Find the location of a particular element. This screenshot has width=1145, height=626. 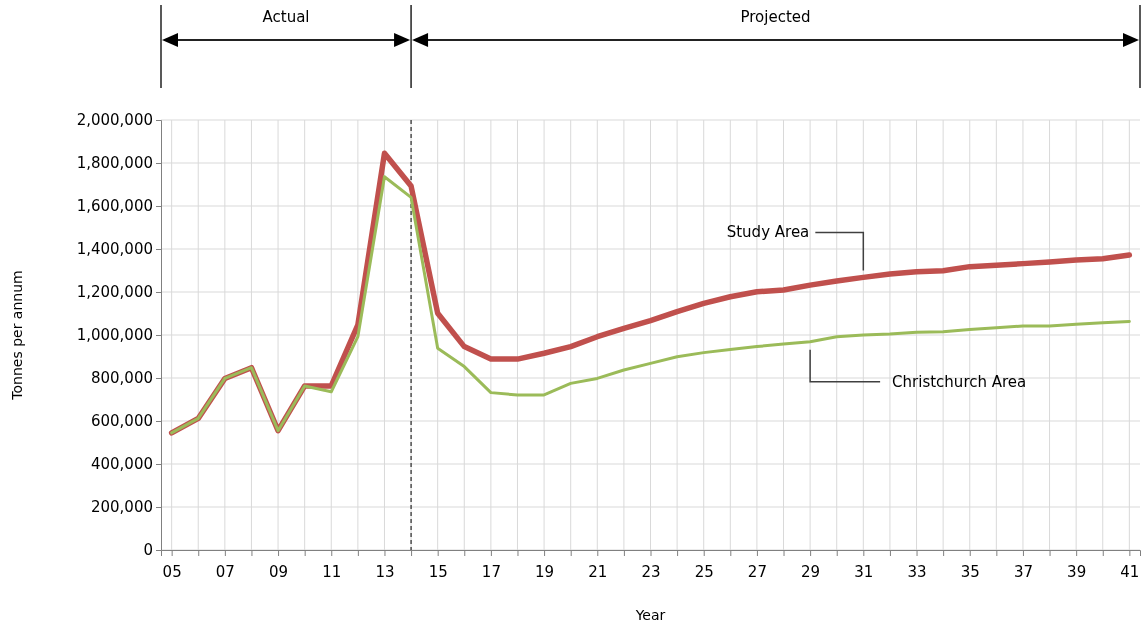

x-tick-label: 35 is located at coordinates (970, 572).